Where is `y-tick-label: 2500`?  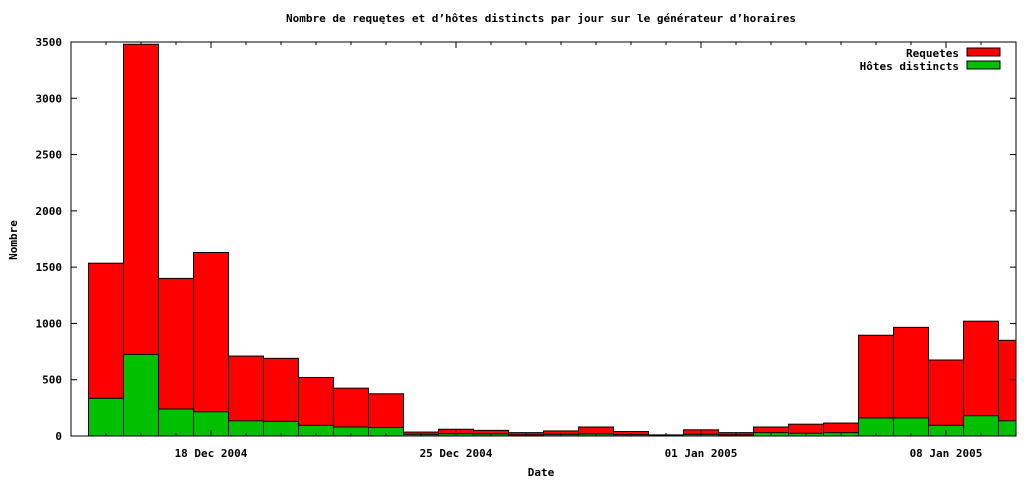 y-tick-label: 2500 is located at coordinates (49, 155).